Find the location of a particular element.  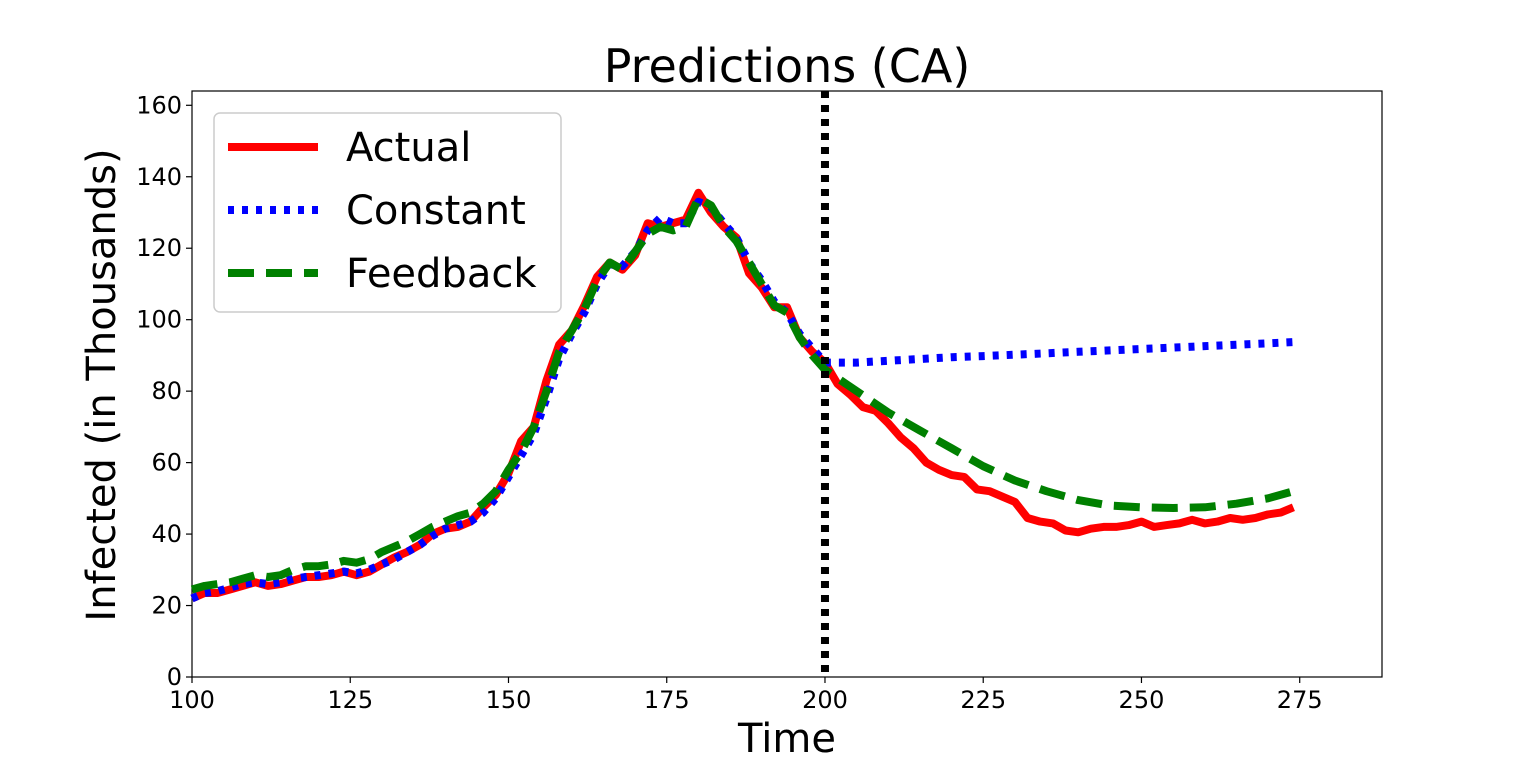

y-tick-label: 20 is located at coordinates (166, 606).